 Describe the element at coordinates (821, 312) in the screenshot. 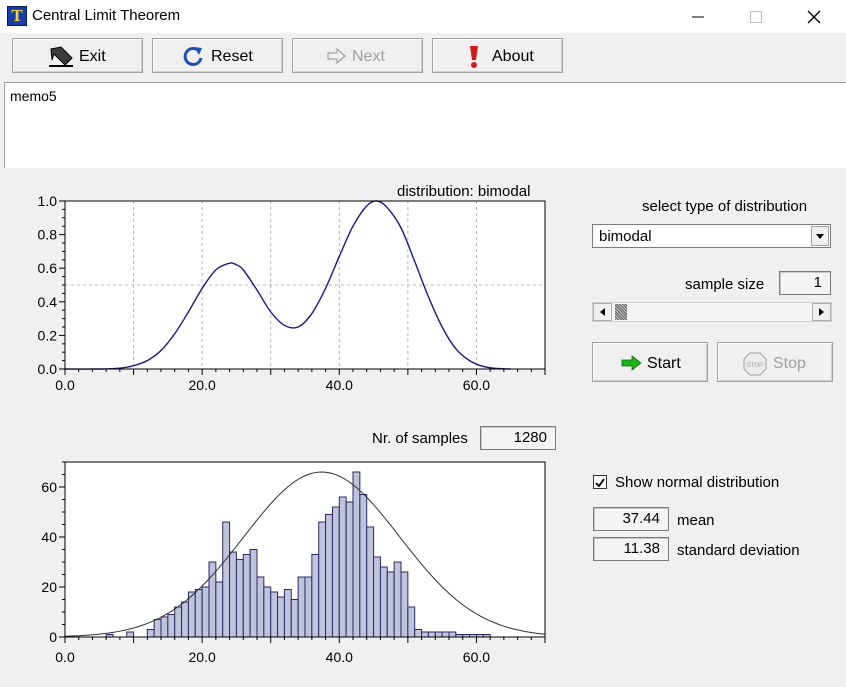

I see `scroll-right-button` at that location.